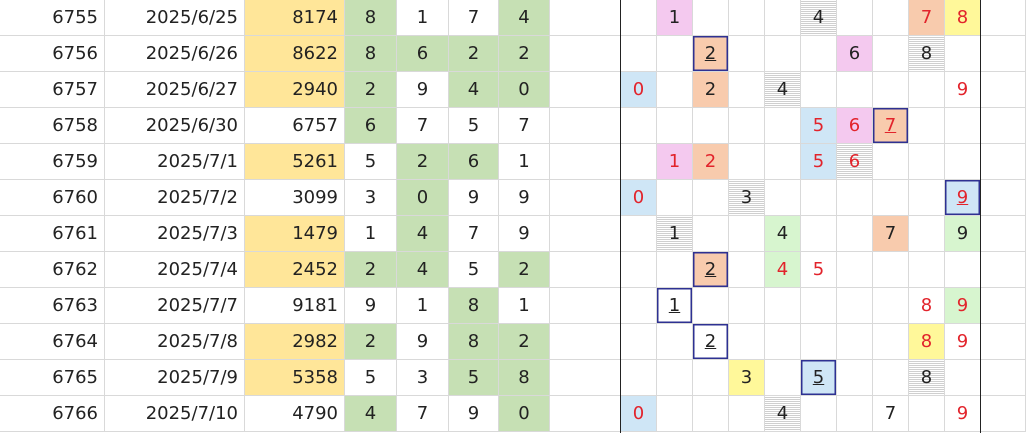 The width and height of the screenshot is (1026, 433). What do you see at coordinates (52, 270) in the screenshot?
I see `row-number-cell: 6762` at bounding box center [52, 270].